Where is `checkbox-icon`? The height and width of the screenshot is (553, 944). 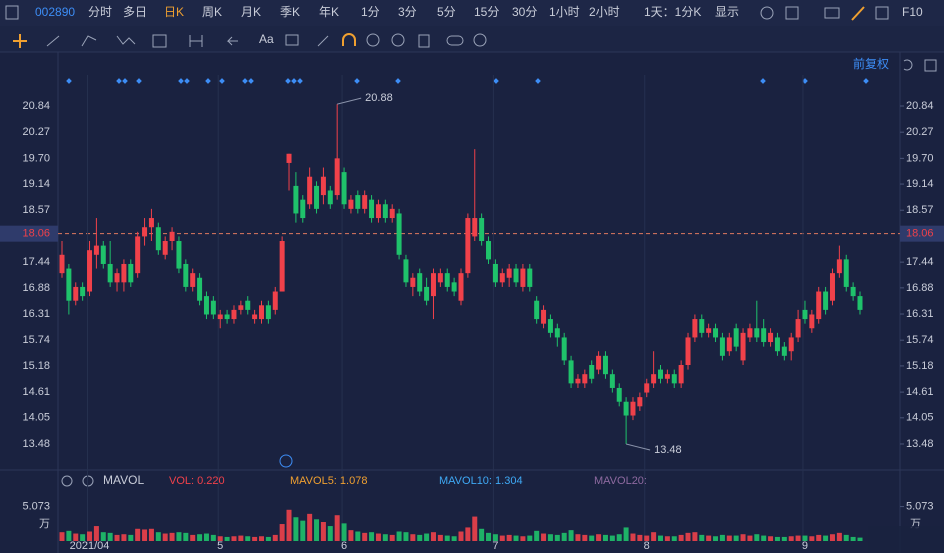
checkbox-icon is located at coordinates (792, 13).